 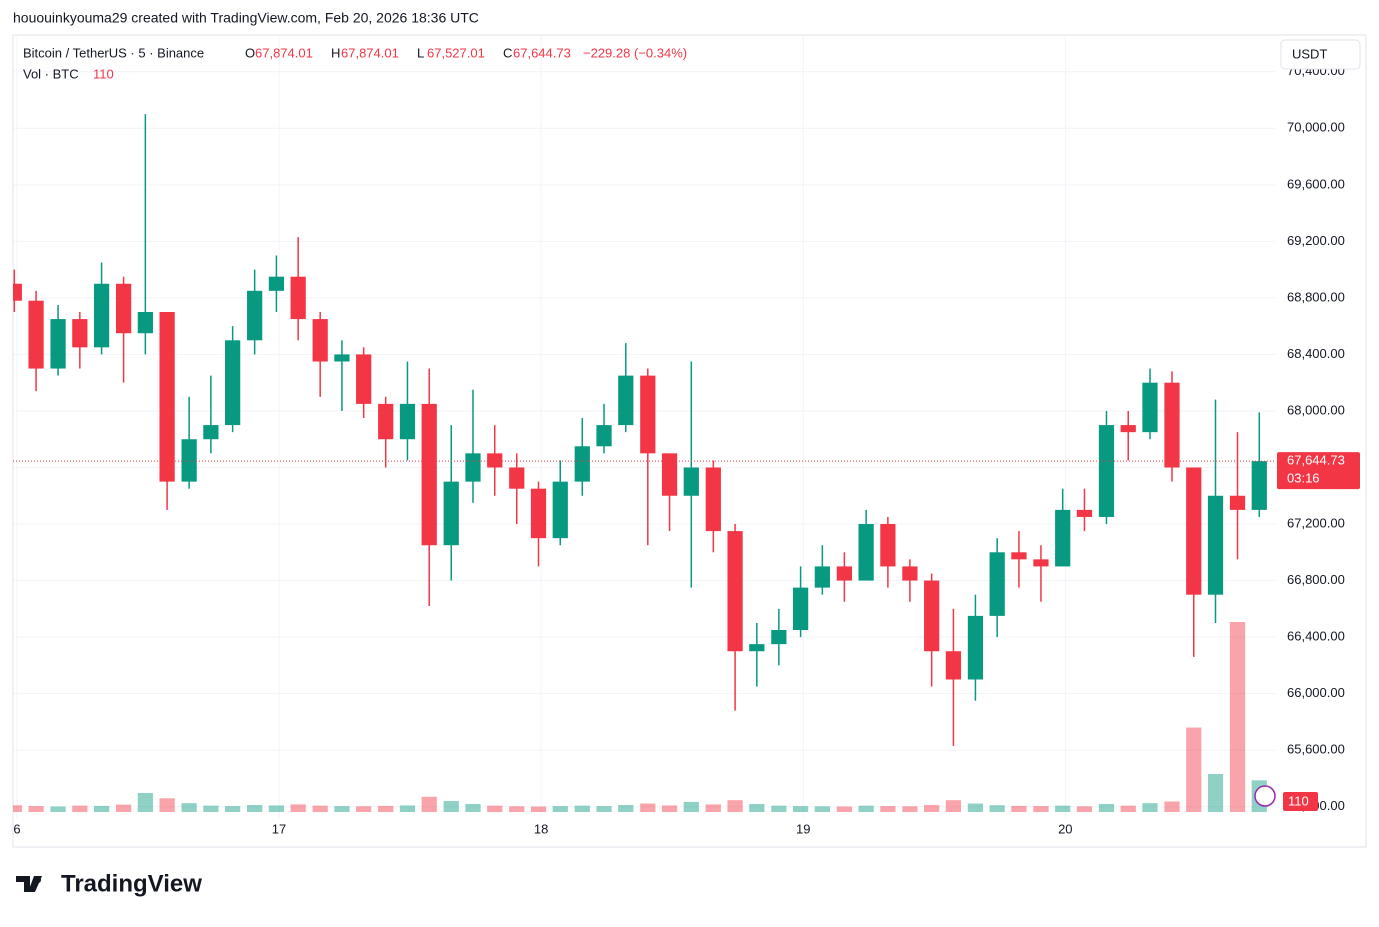 What do you see at coordinates (335, 52) in the screenshot?
I see `ohlc-letter: H` at bounding box center [335, 52].